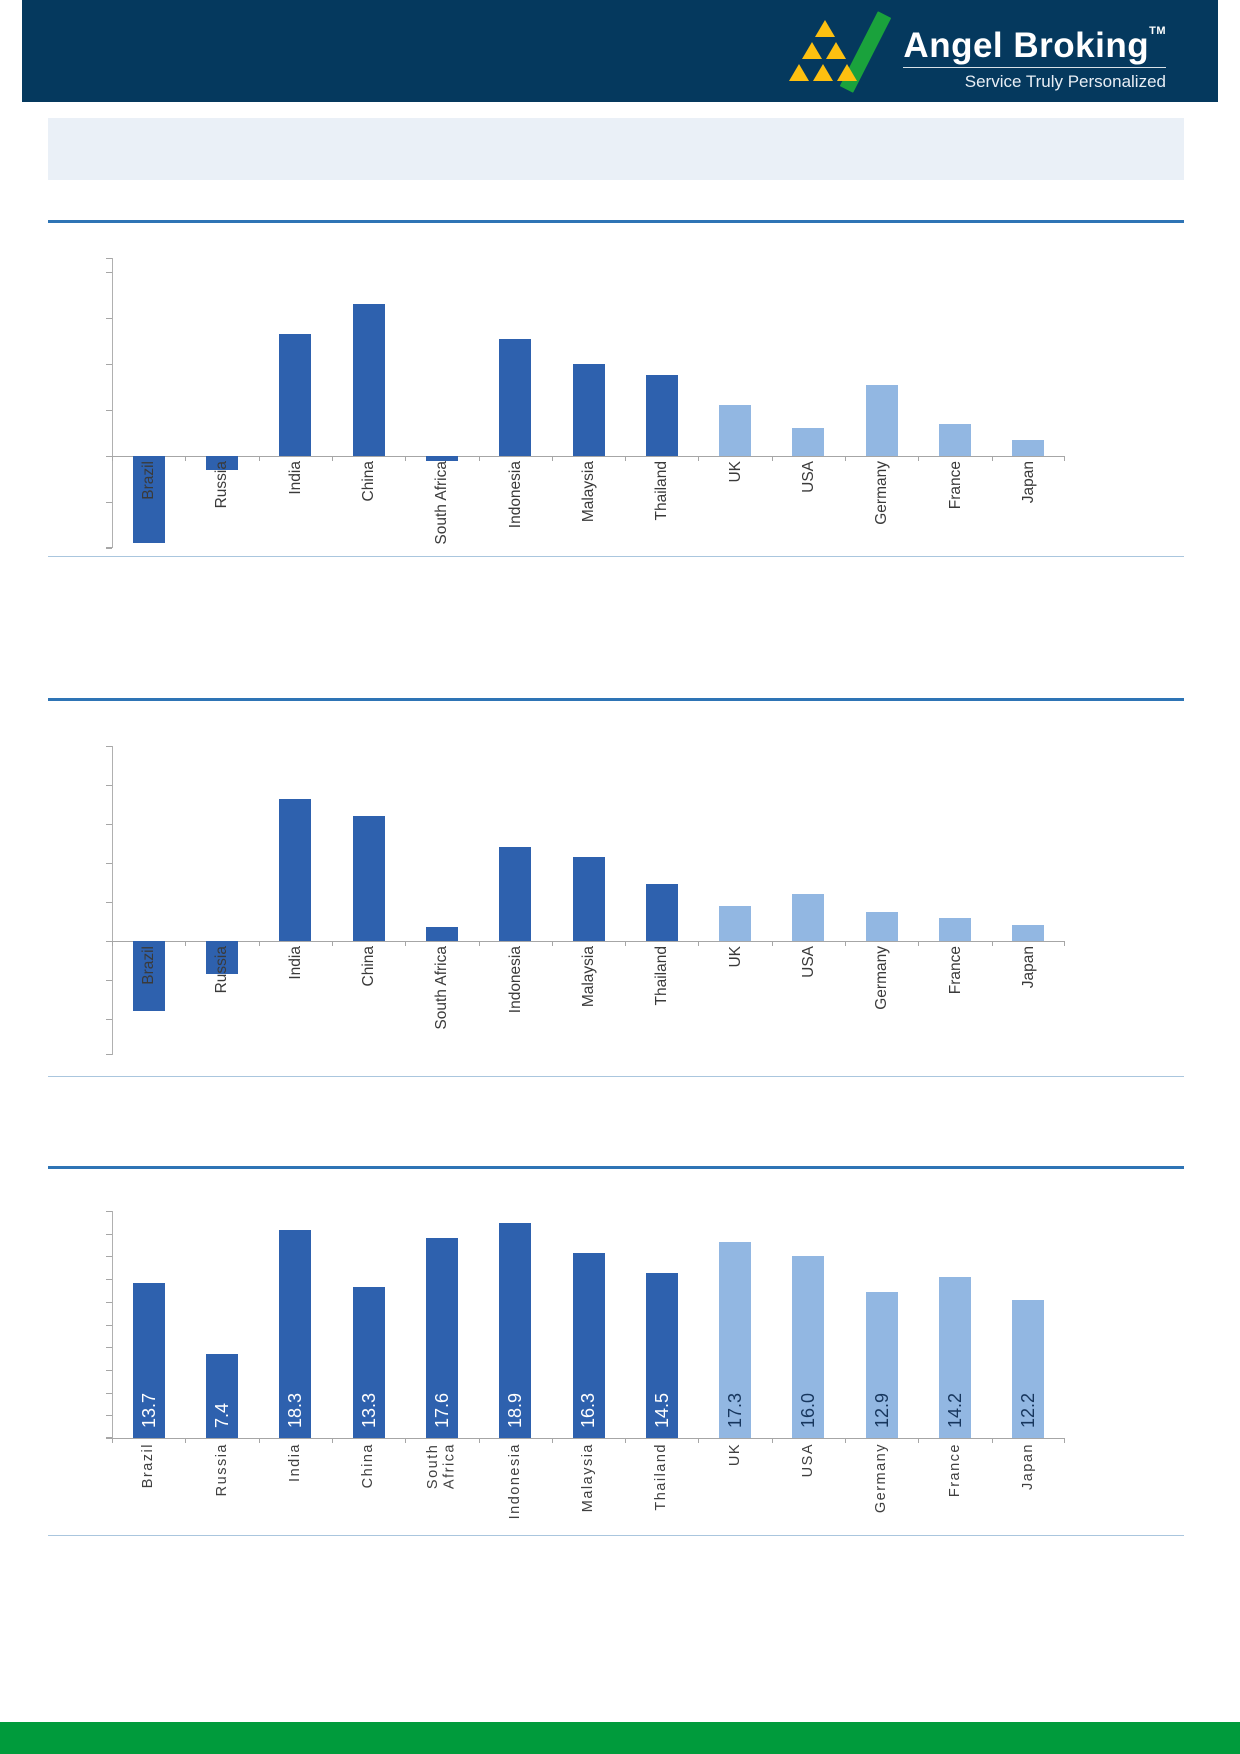 The width and height of the screenshot is (1240, 1754). What do you see at coordinates (620, 1738) in the screenshot?
I see `footer-band` at bounding box center [620, 1738].